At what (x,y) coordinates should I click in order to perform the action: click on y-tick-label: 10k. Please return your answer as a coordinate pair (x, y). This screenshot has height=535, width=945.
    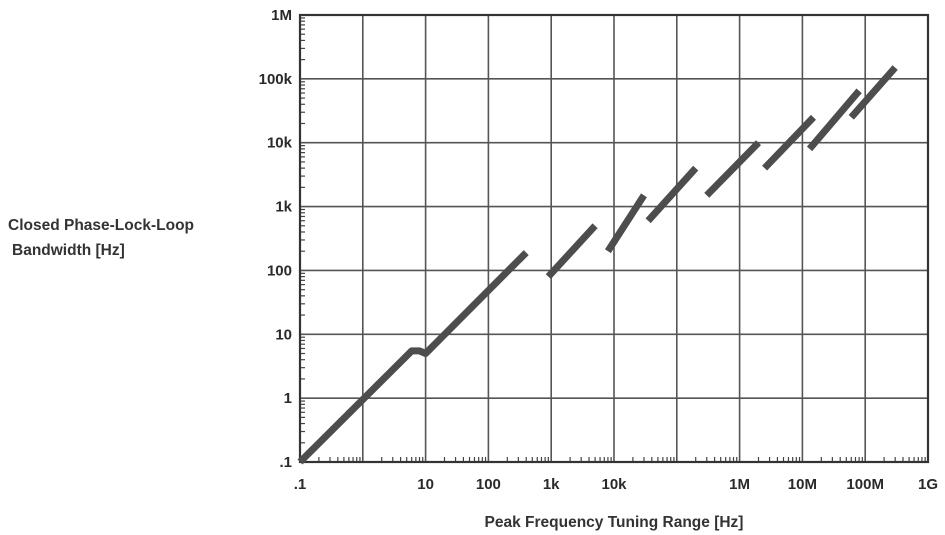
    Looking at the image, I should click on (280, 143).